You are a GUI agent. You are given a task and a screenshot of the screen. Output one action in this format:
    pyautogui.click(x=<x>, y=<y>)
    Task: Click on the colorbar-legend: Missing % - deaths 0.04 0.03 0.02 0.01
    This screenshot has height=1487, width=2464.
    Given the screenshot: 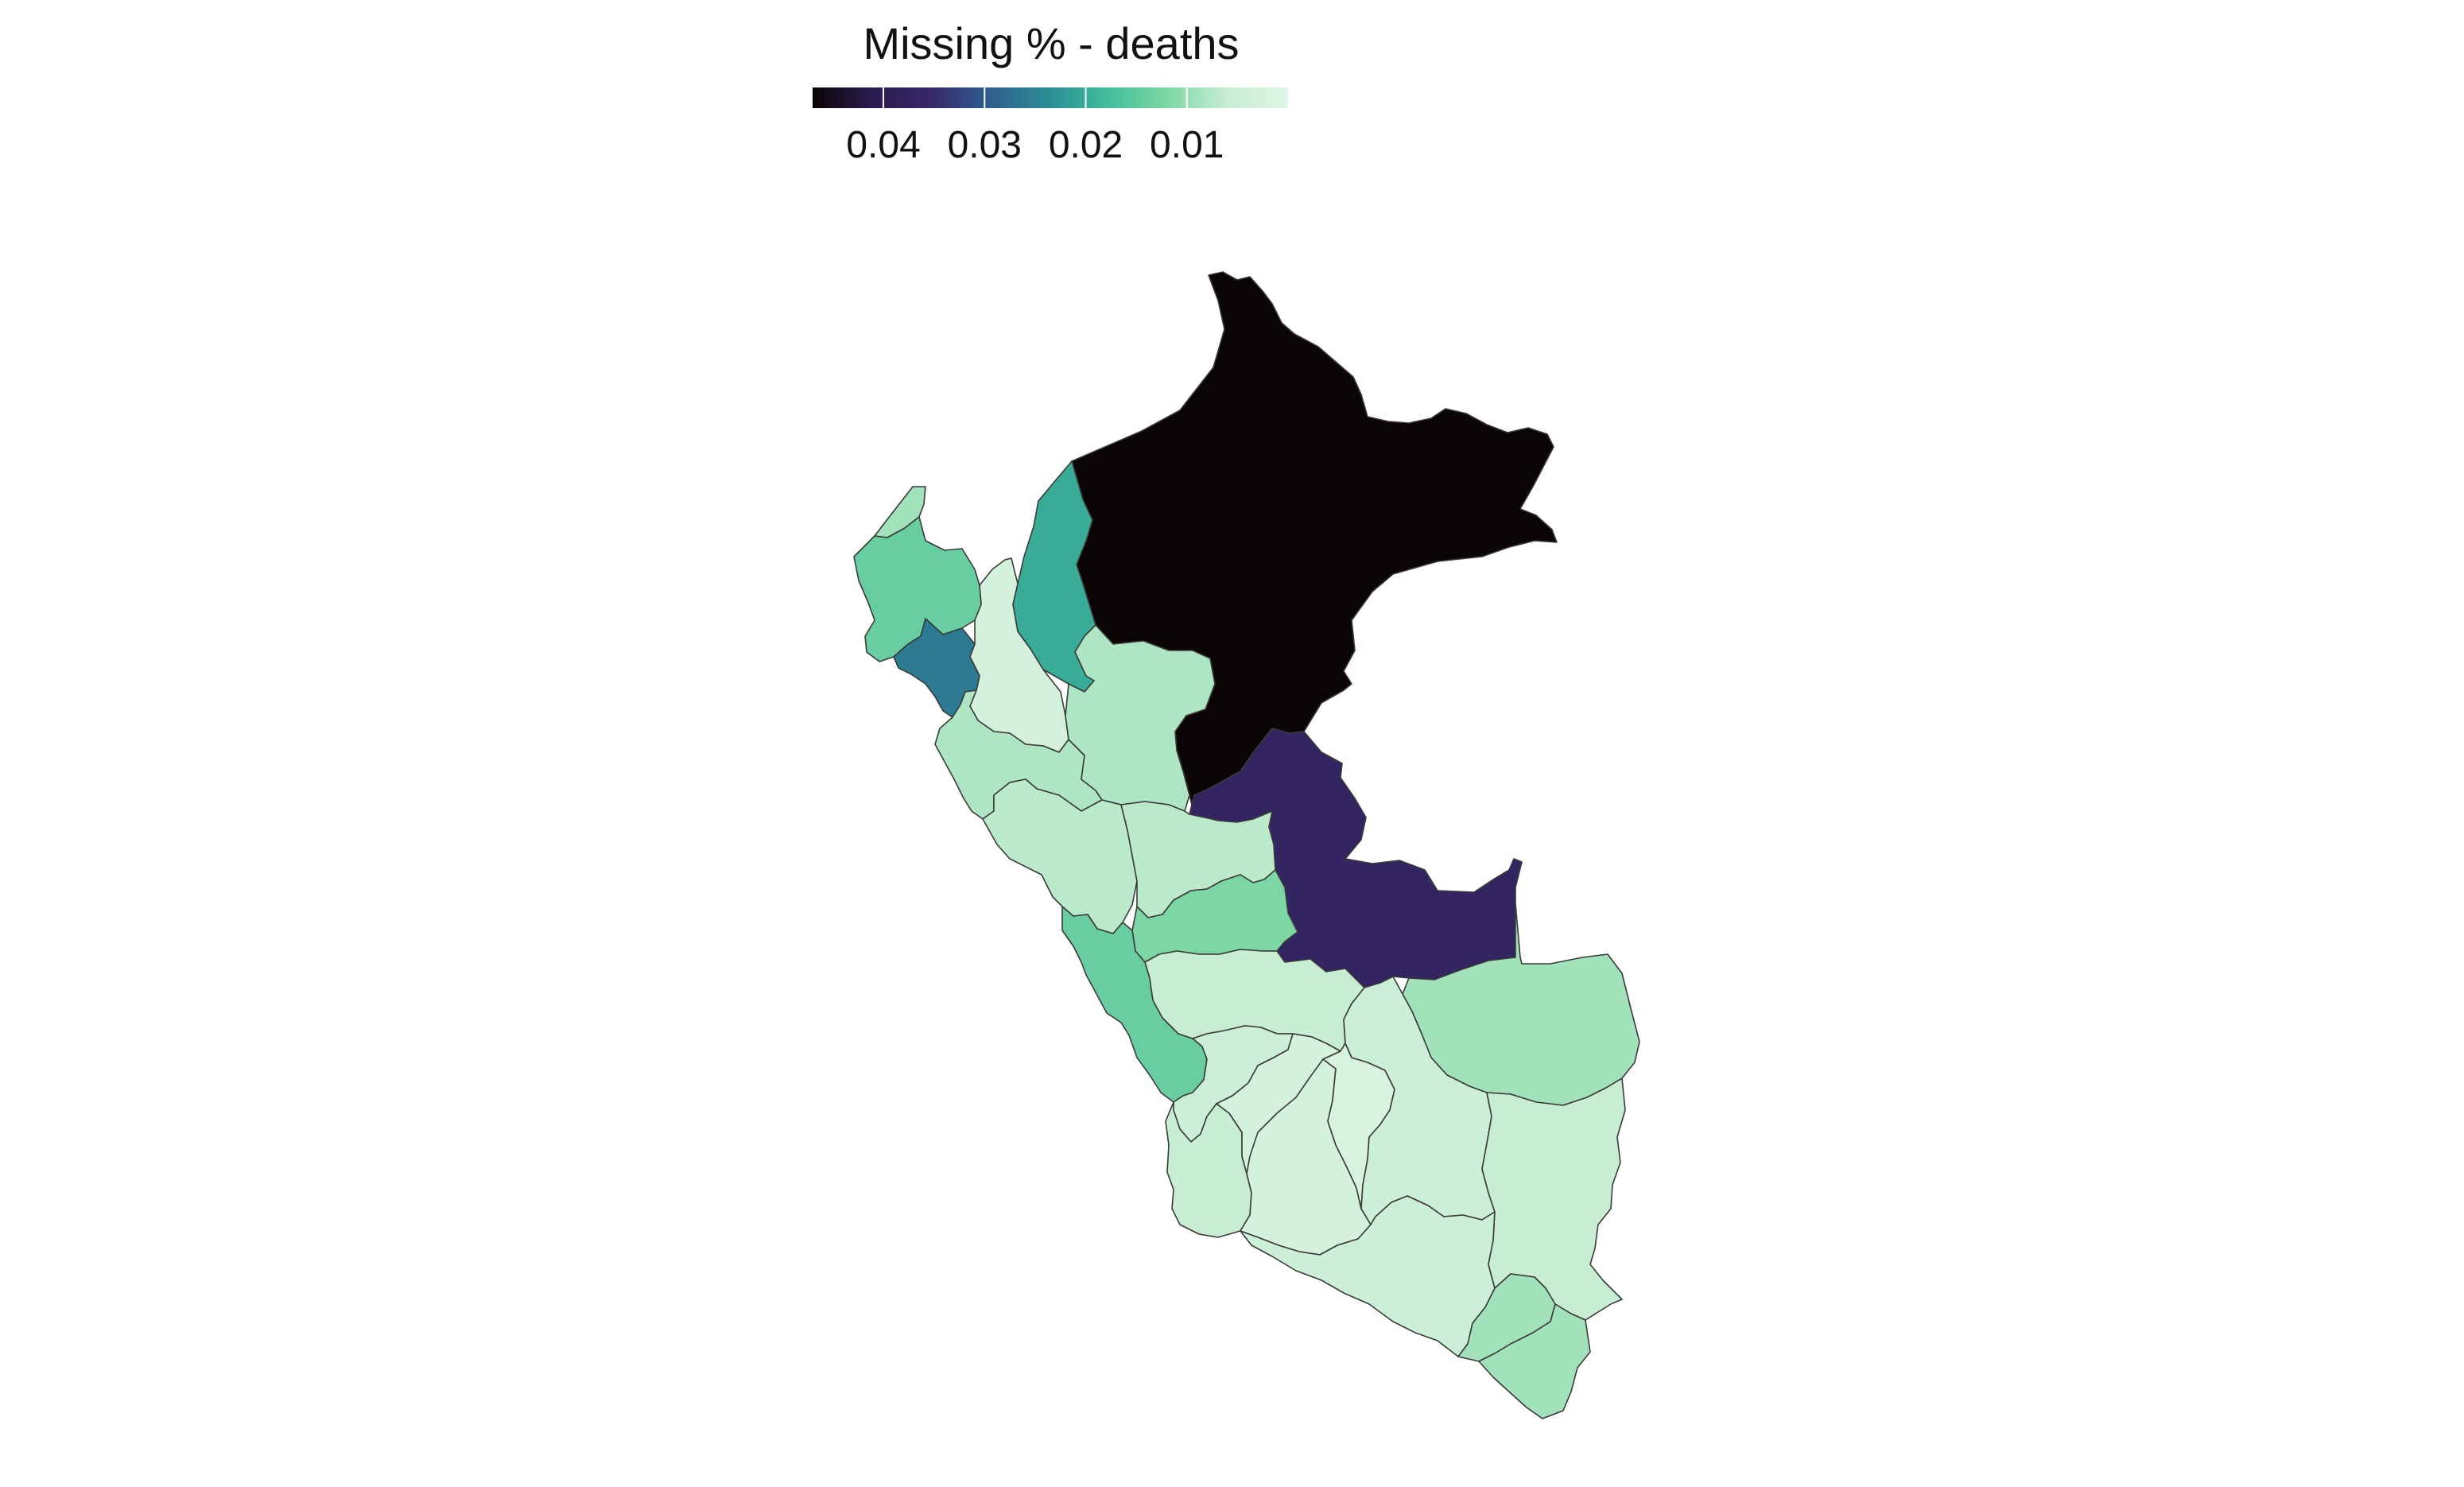 What is the action you would take?
    pyautogui.click(x=1050, y=92)
    